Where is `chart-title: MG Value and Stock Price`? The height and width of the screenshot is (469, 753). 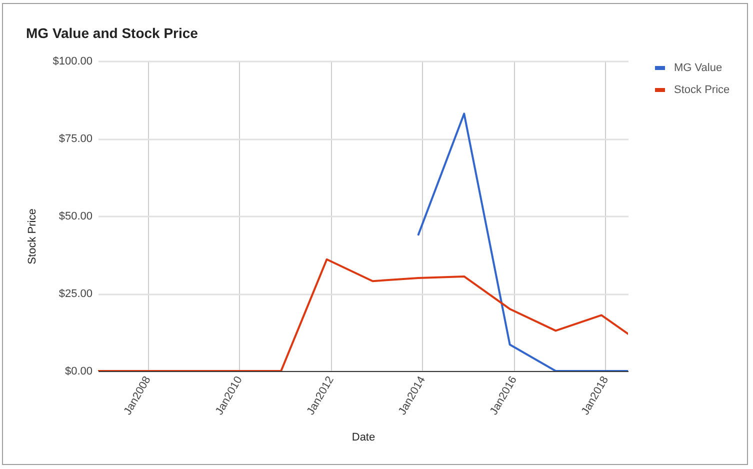 chart-title: MG Value and Stock Price is located at coordinates (112, 33).